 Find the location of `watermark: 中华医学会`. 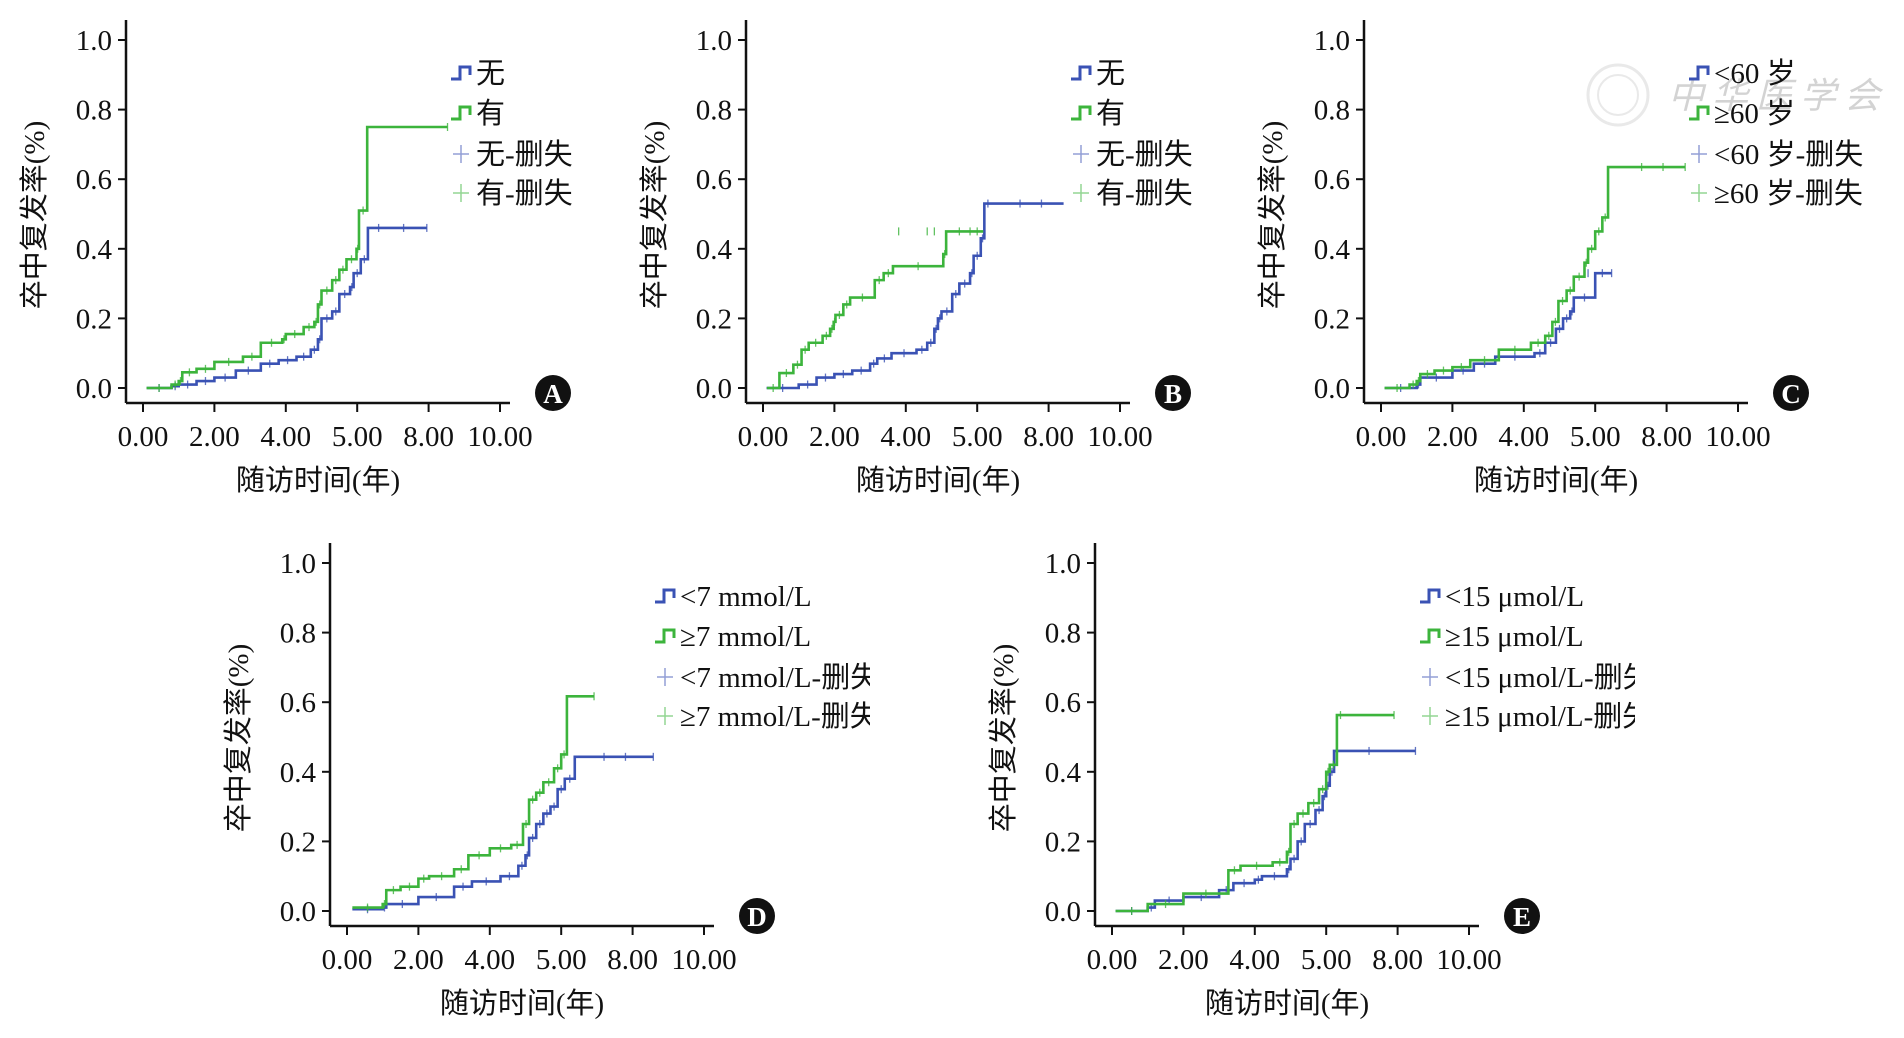

watermark: 中华医学会 is located at coordinates (1737, 95).